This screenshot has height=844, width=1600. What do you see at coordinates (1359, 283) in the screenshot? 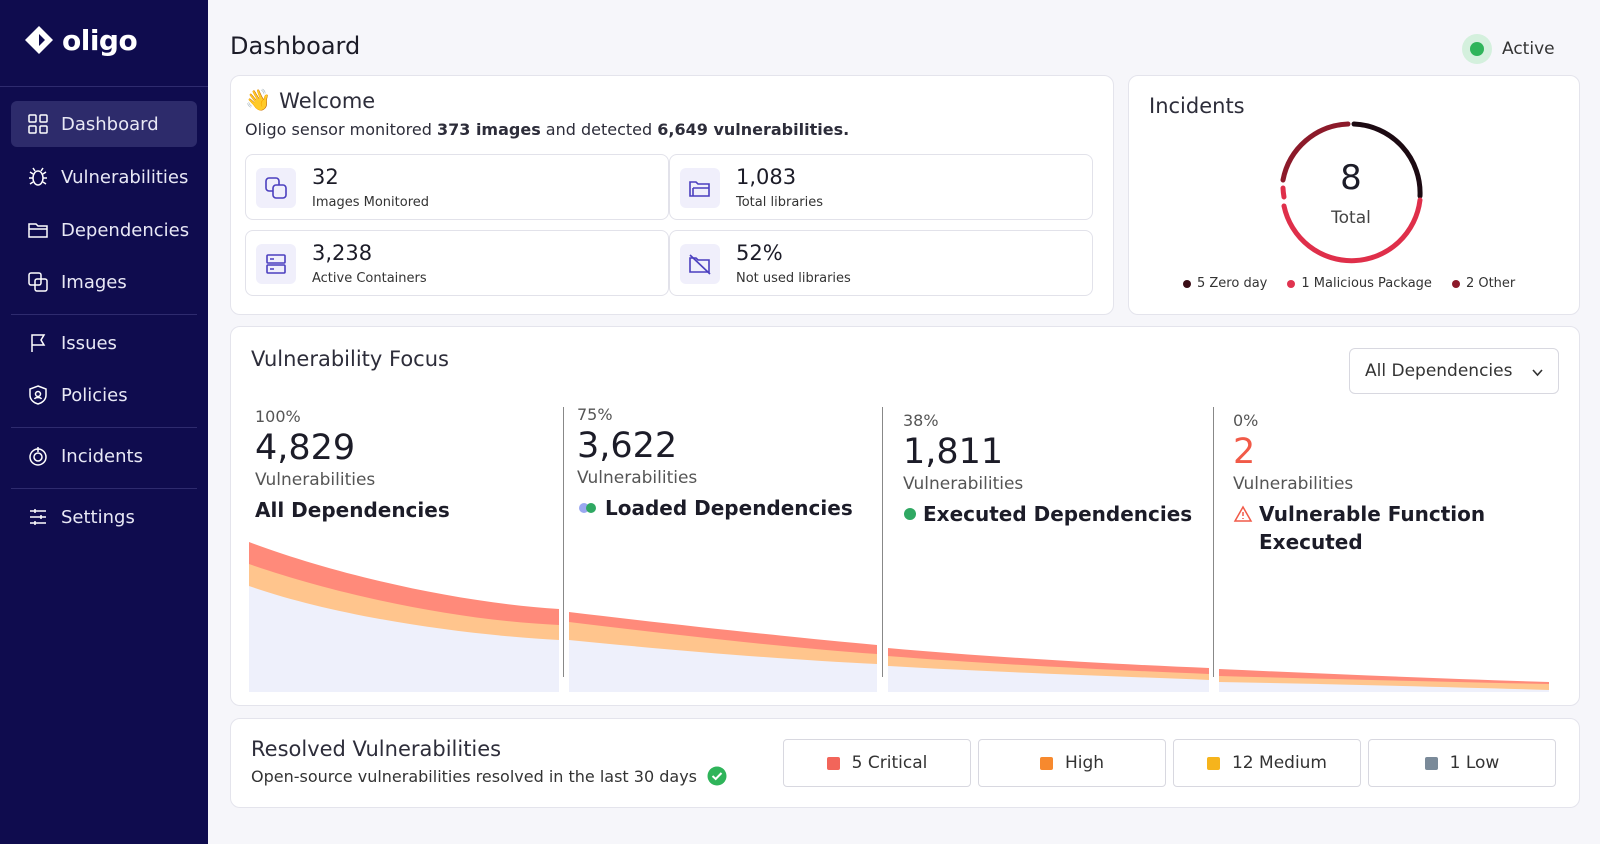
I see `legend-item-malicious-package: 1 Malicious Package` at bounding box center [1359, 283].